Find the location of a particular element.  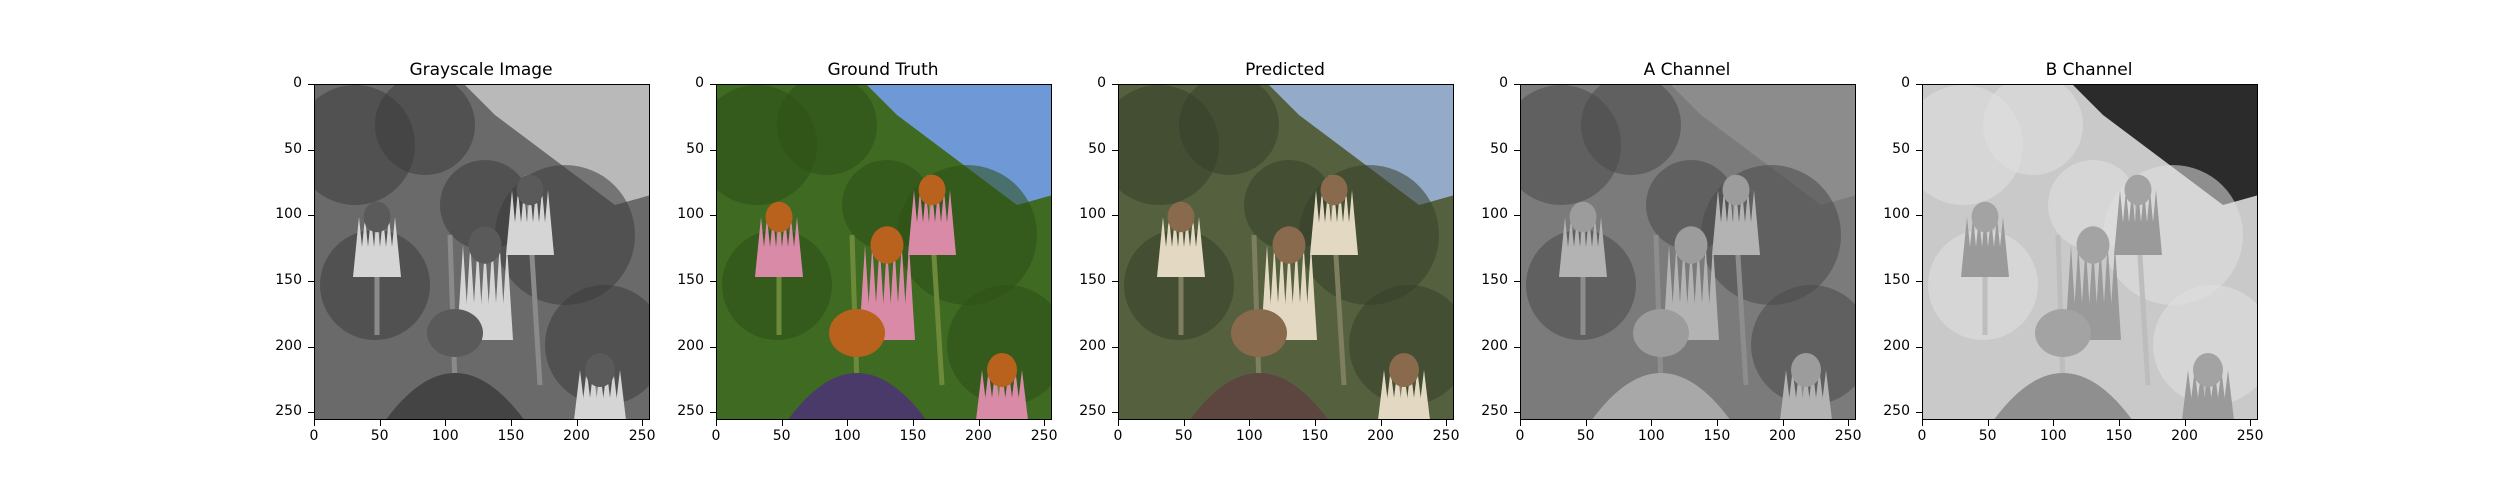

image-grayscale is located at coordinates (482, 252).